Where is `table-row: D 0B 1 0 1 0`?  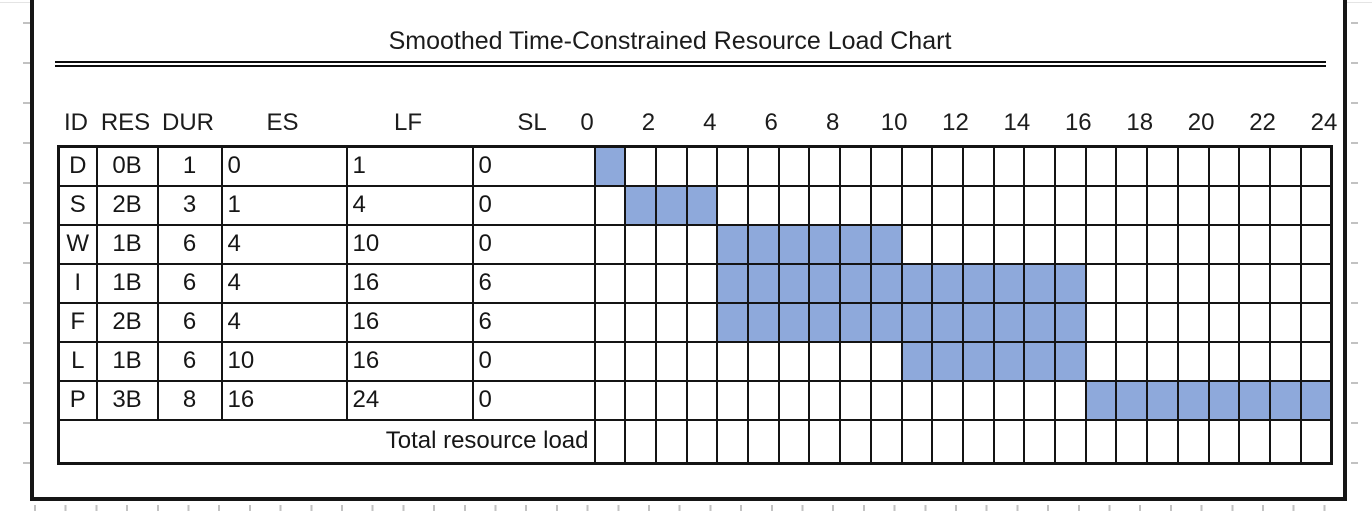 table-row: D 0B 1 0 1 0 is located at coordinates (695, 166).